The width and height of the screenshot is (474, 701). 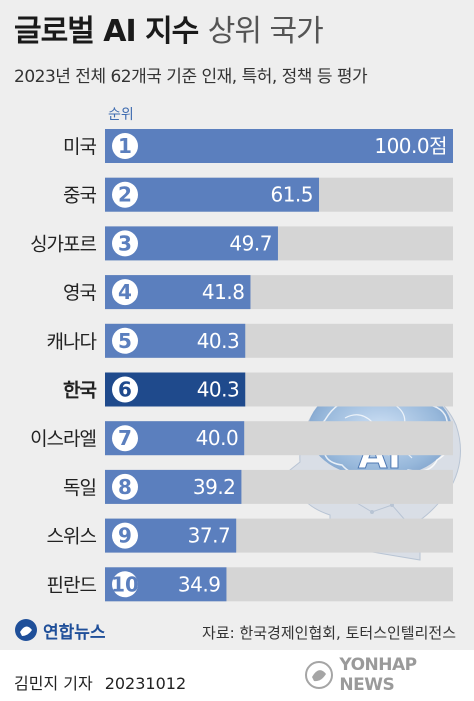 What do you see at coordinates (74, 632) in the screenshot?
I see `logo-text: 연합뉴스` at bounding box center [74, 632].